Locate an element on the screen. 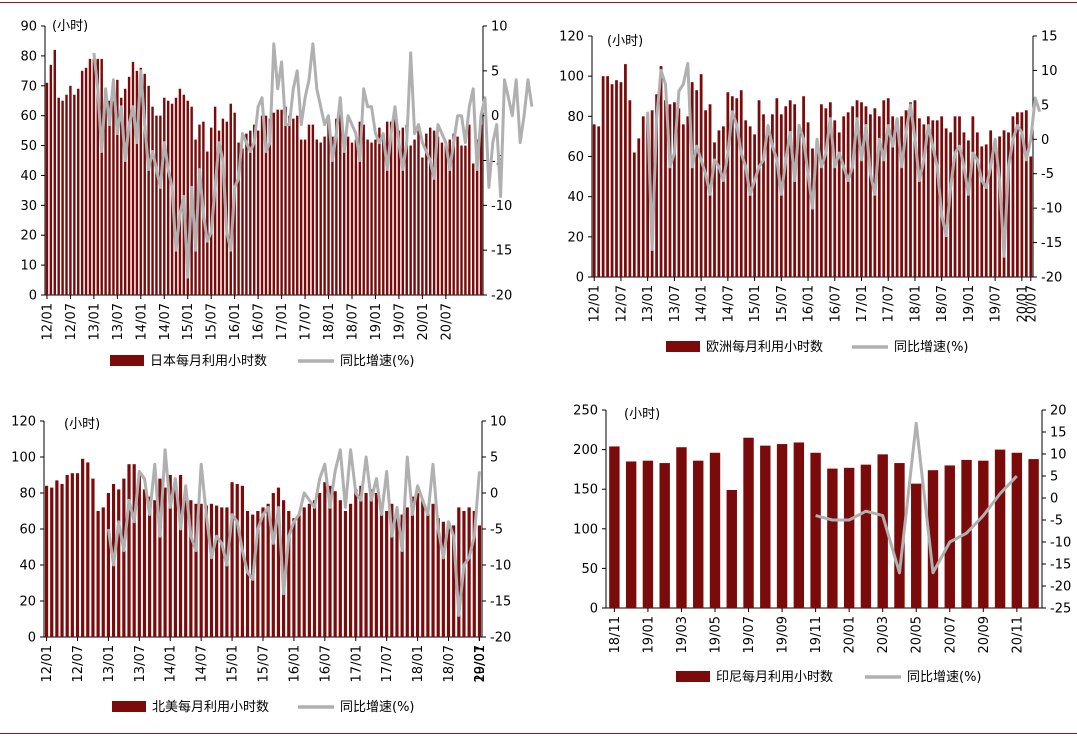 This screenshot has width=1077, height=737. y-left-tick-label: 0 is located at coordinates (33, 296).